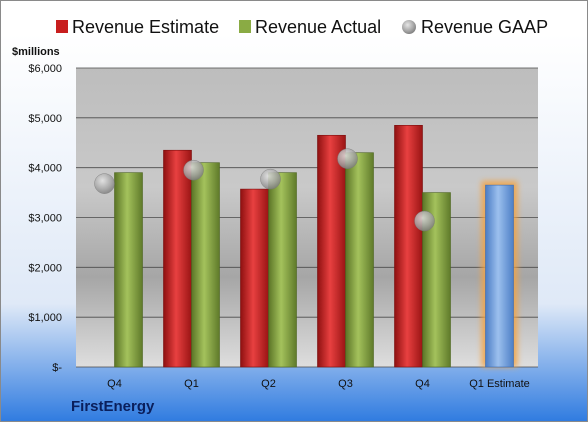  What do you see at coordinates (409, 27) in the screenshot?
I see `legend-swatch-revenue-gaap` at bounding box center [409, 27].